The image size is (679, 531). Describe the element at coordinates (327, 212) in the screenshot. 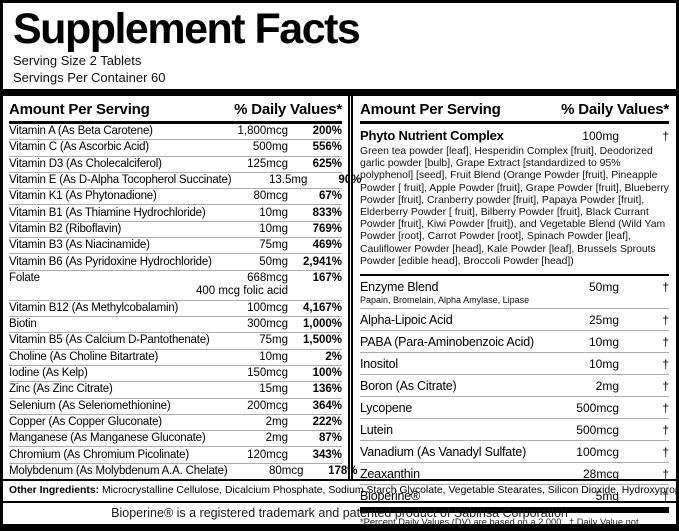

I see `nutrient-daily-value: 833%` at that location.